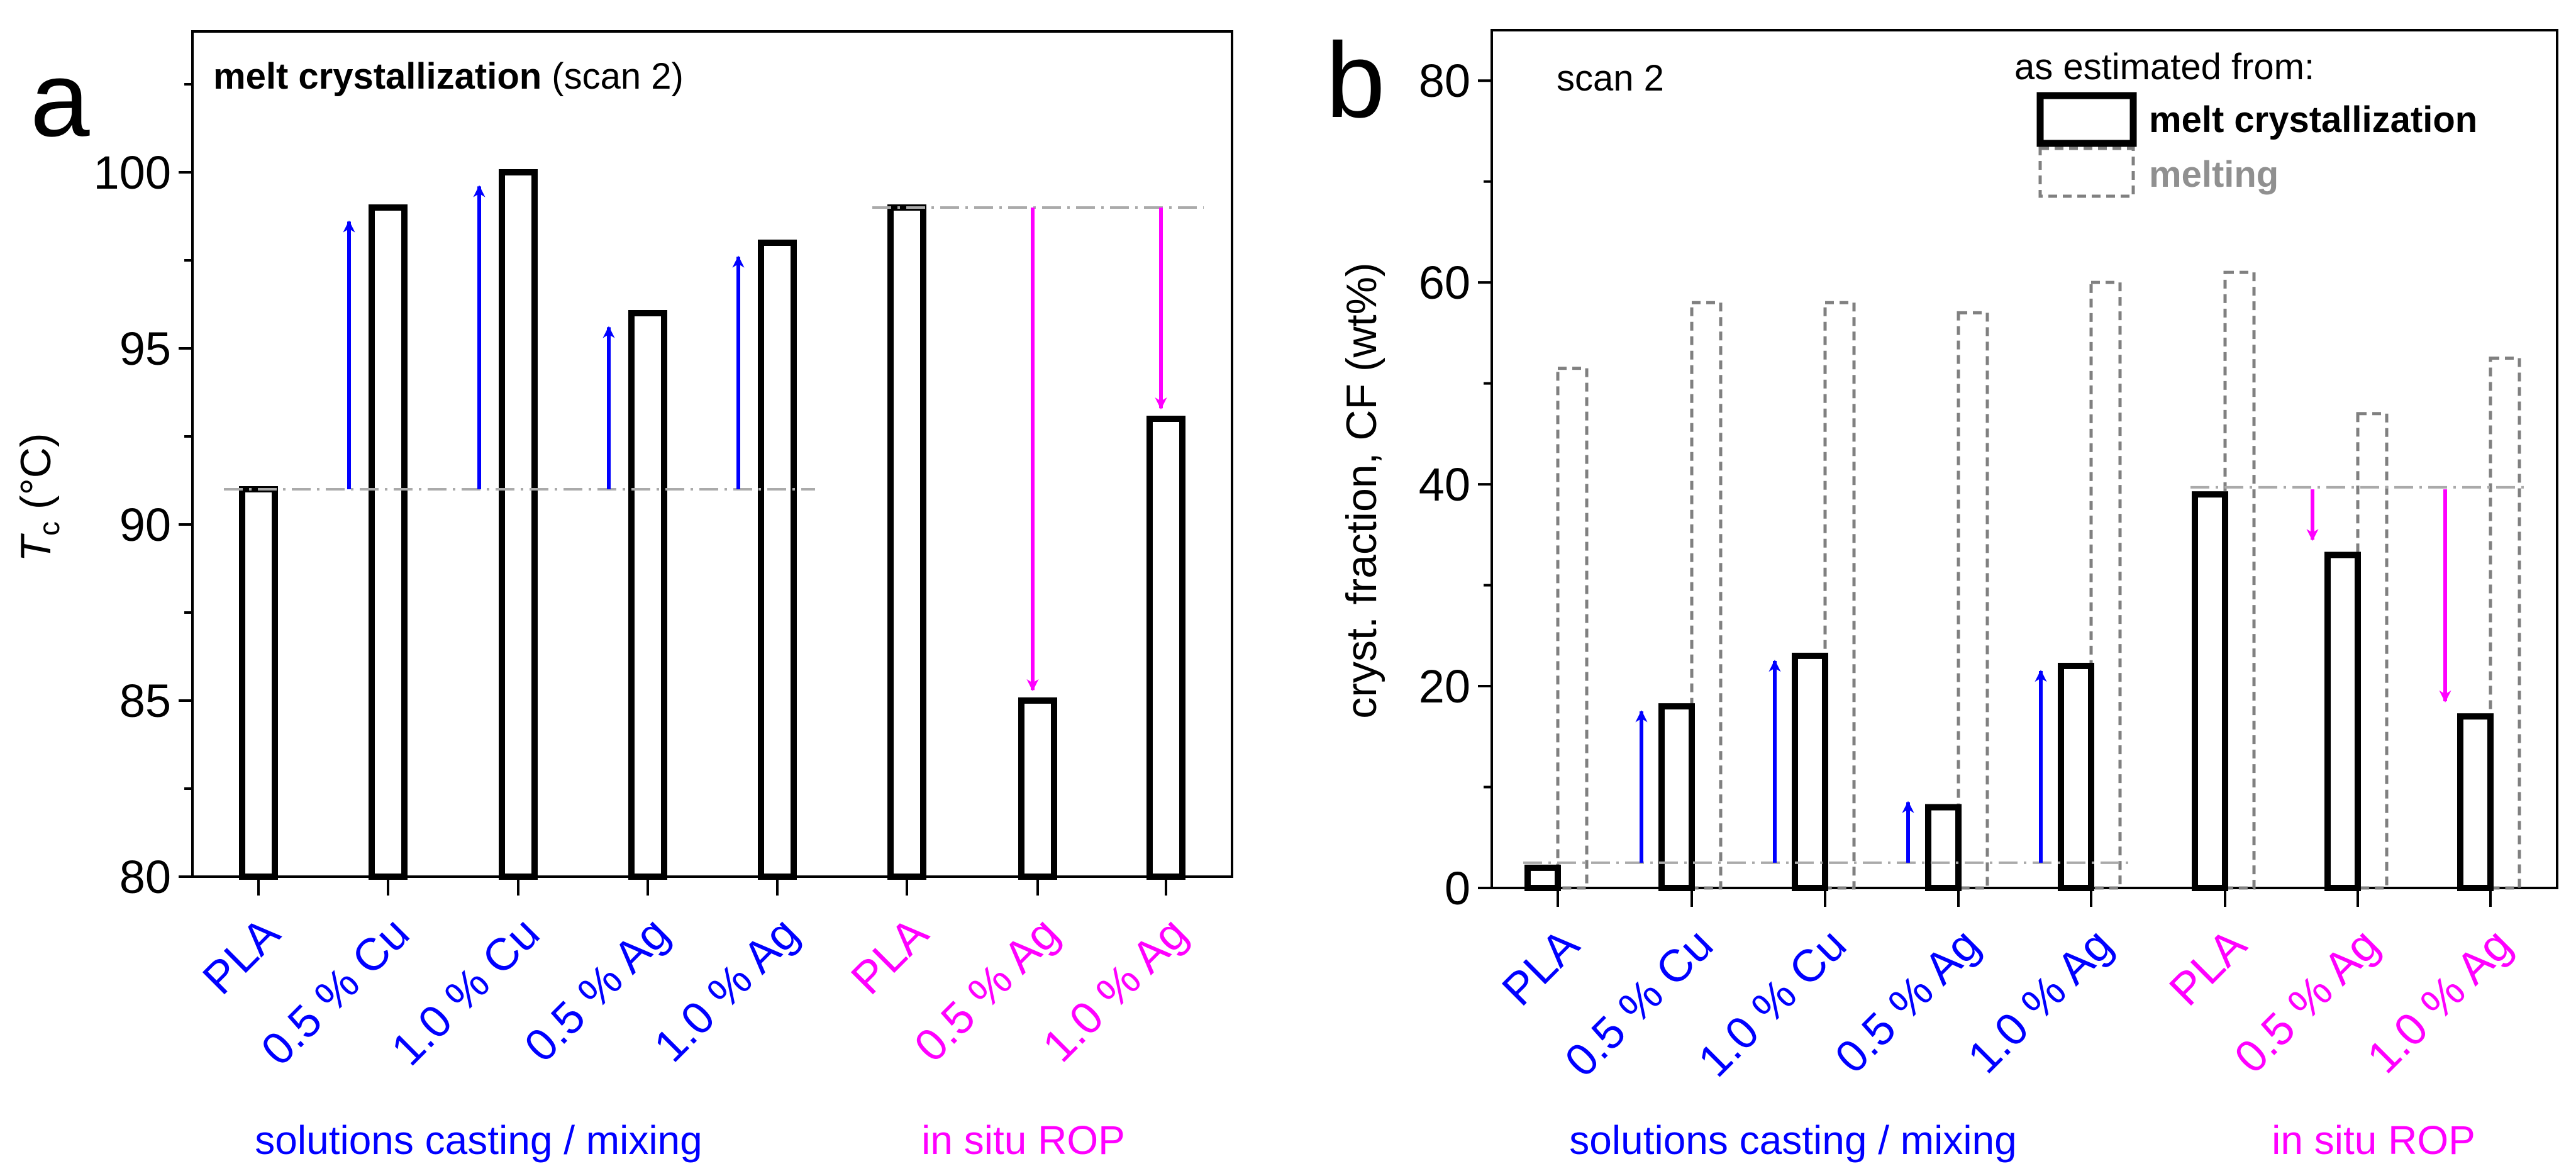  What do you see at coordinates (145, 525) in the screenshot?
I see `y-tick-label: 90` at bounding box center [145, 525].